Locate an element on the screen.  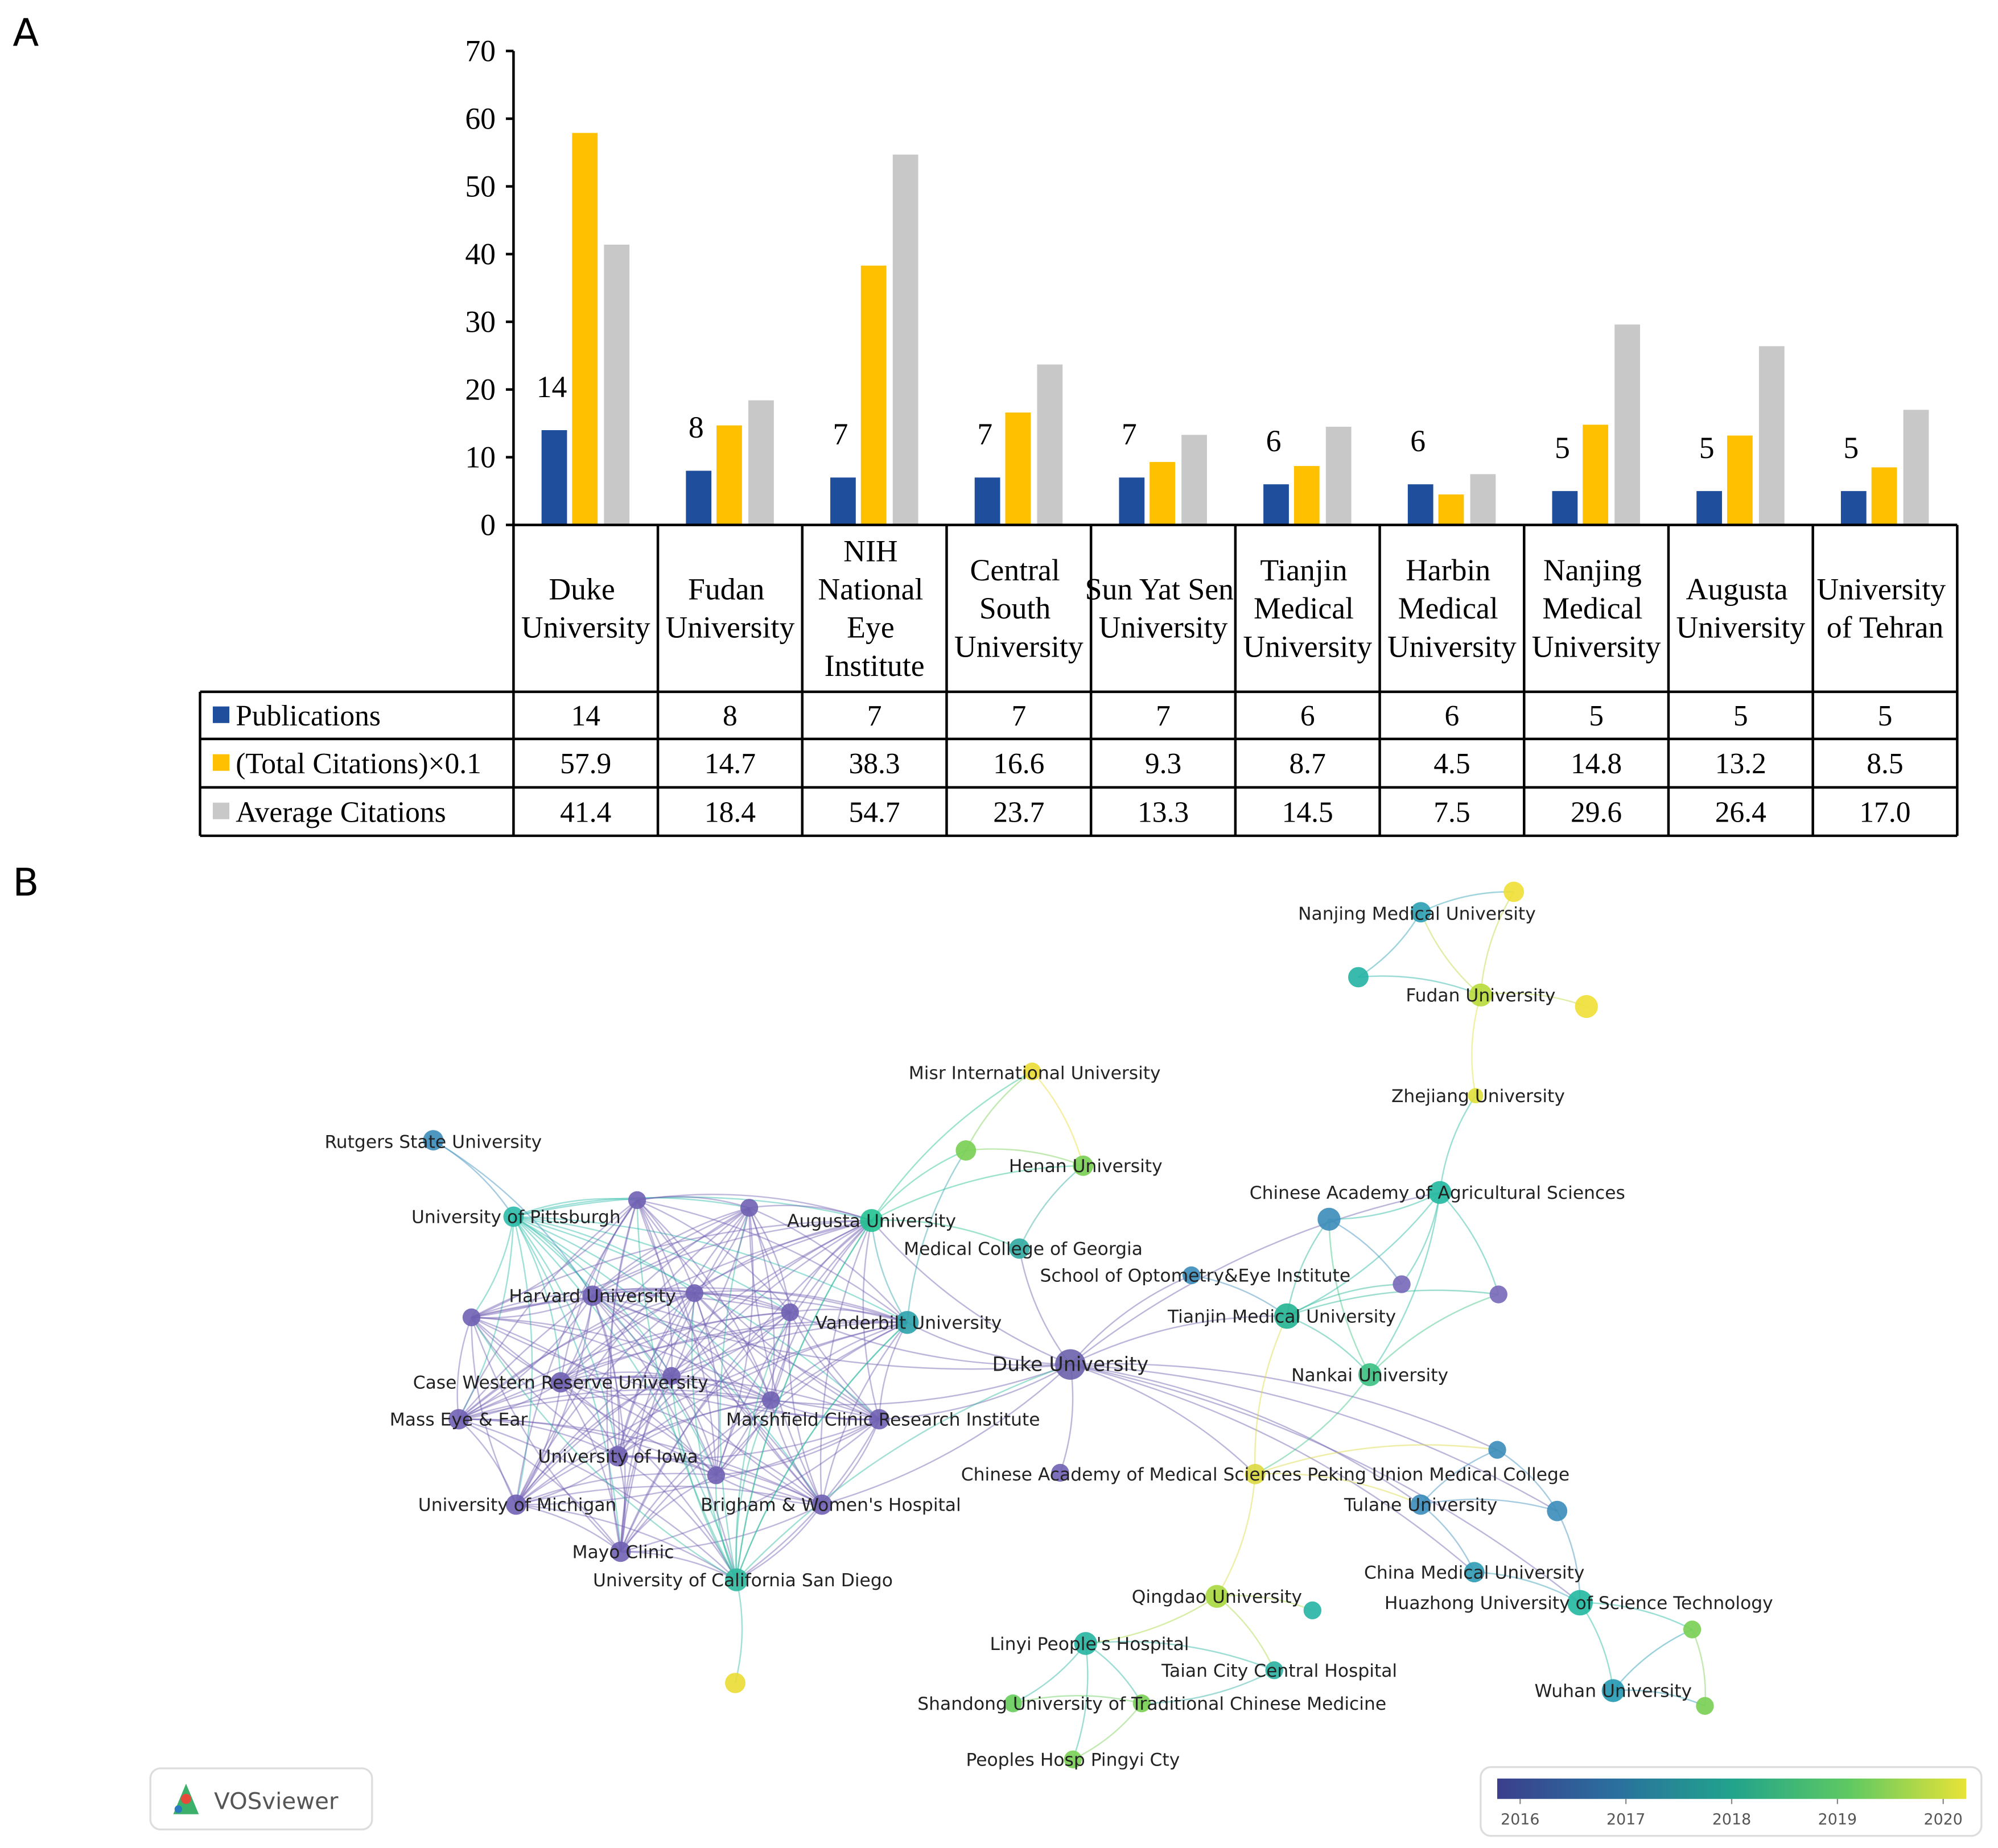
table-value: 8.7 is located at coordinates (1308, 764).